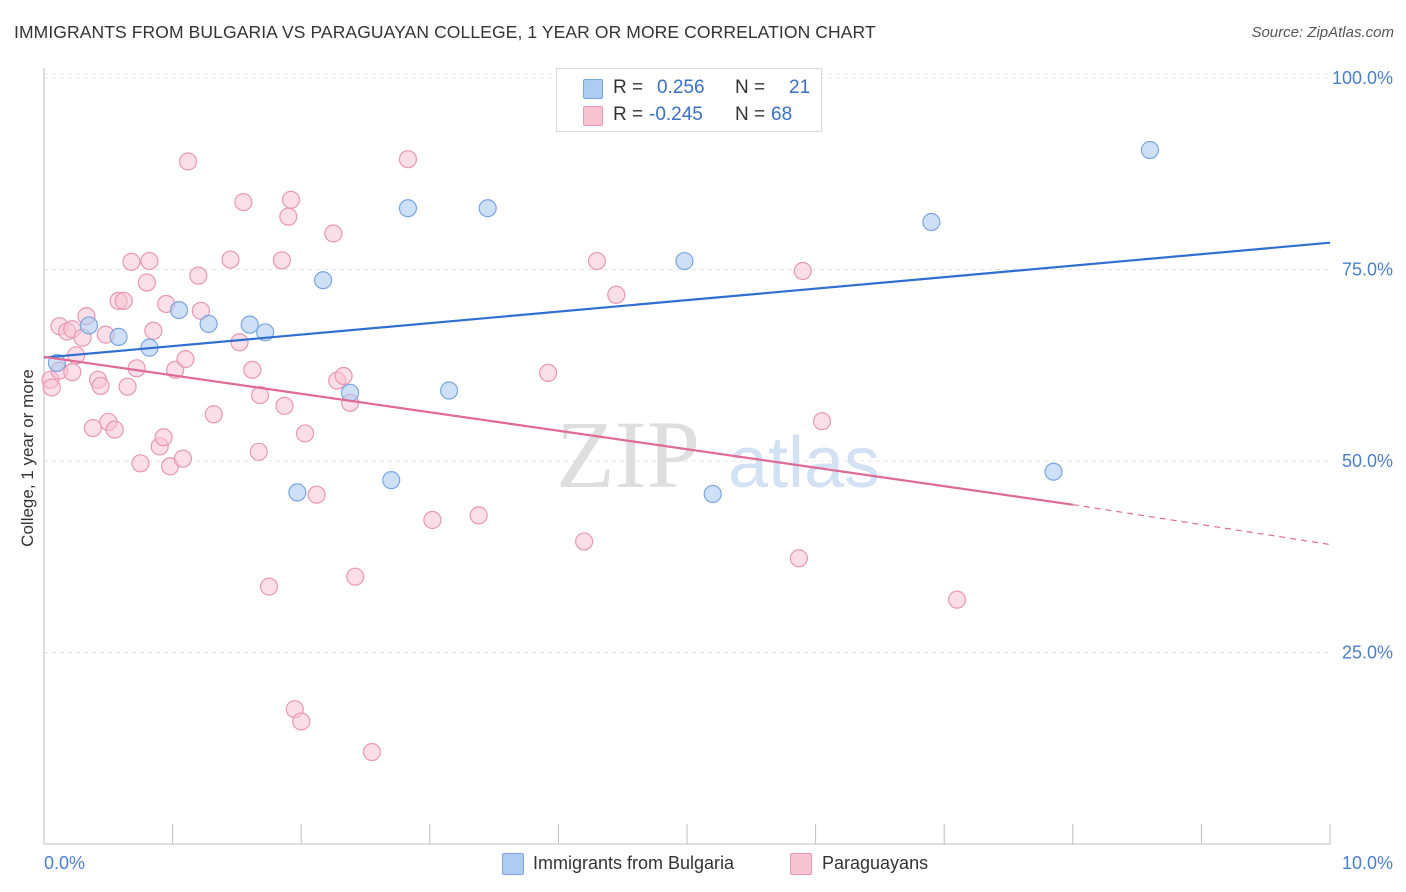 The height and width of the screenshot is (892, 1406). Describe the element at coordinates (634, 863) in the screenshot. I see `legend-label-bulgaria: Immigrants from Bulgaria` at that location.